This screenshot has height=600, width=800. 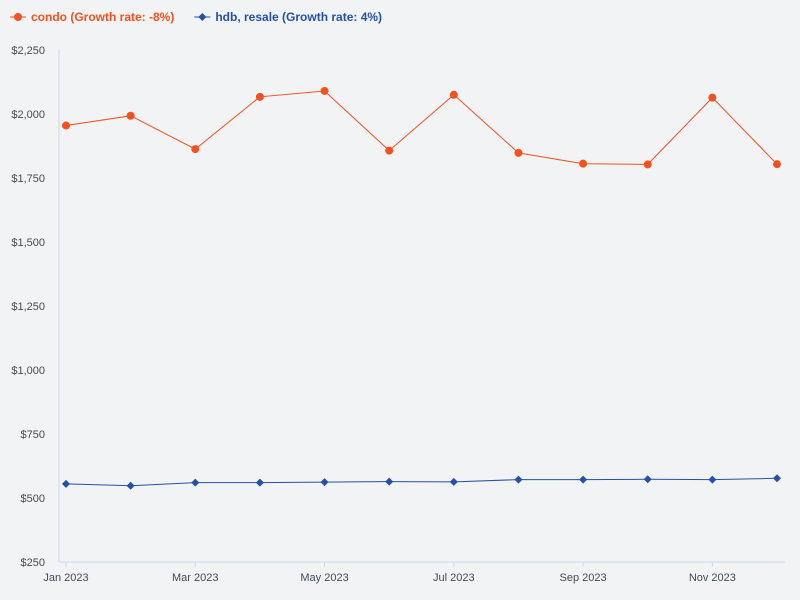 What do you see at coordinates (33, 435) in the screenshot?
I see `y-tick-label: $750` at bounding box center [33, 435].